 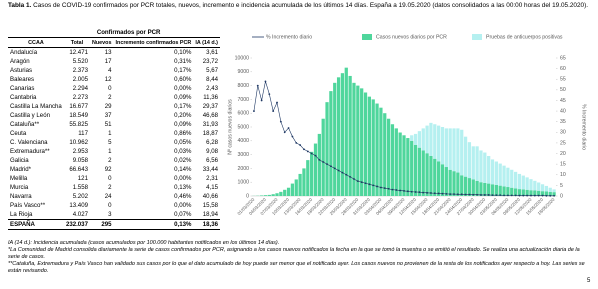 I want to click on table-cell: 295, so click(x=101, y=224).